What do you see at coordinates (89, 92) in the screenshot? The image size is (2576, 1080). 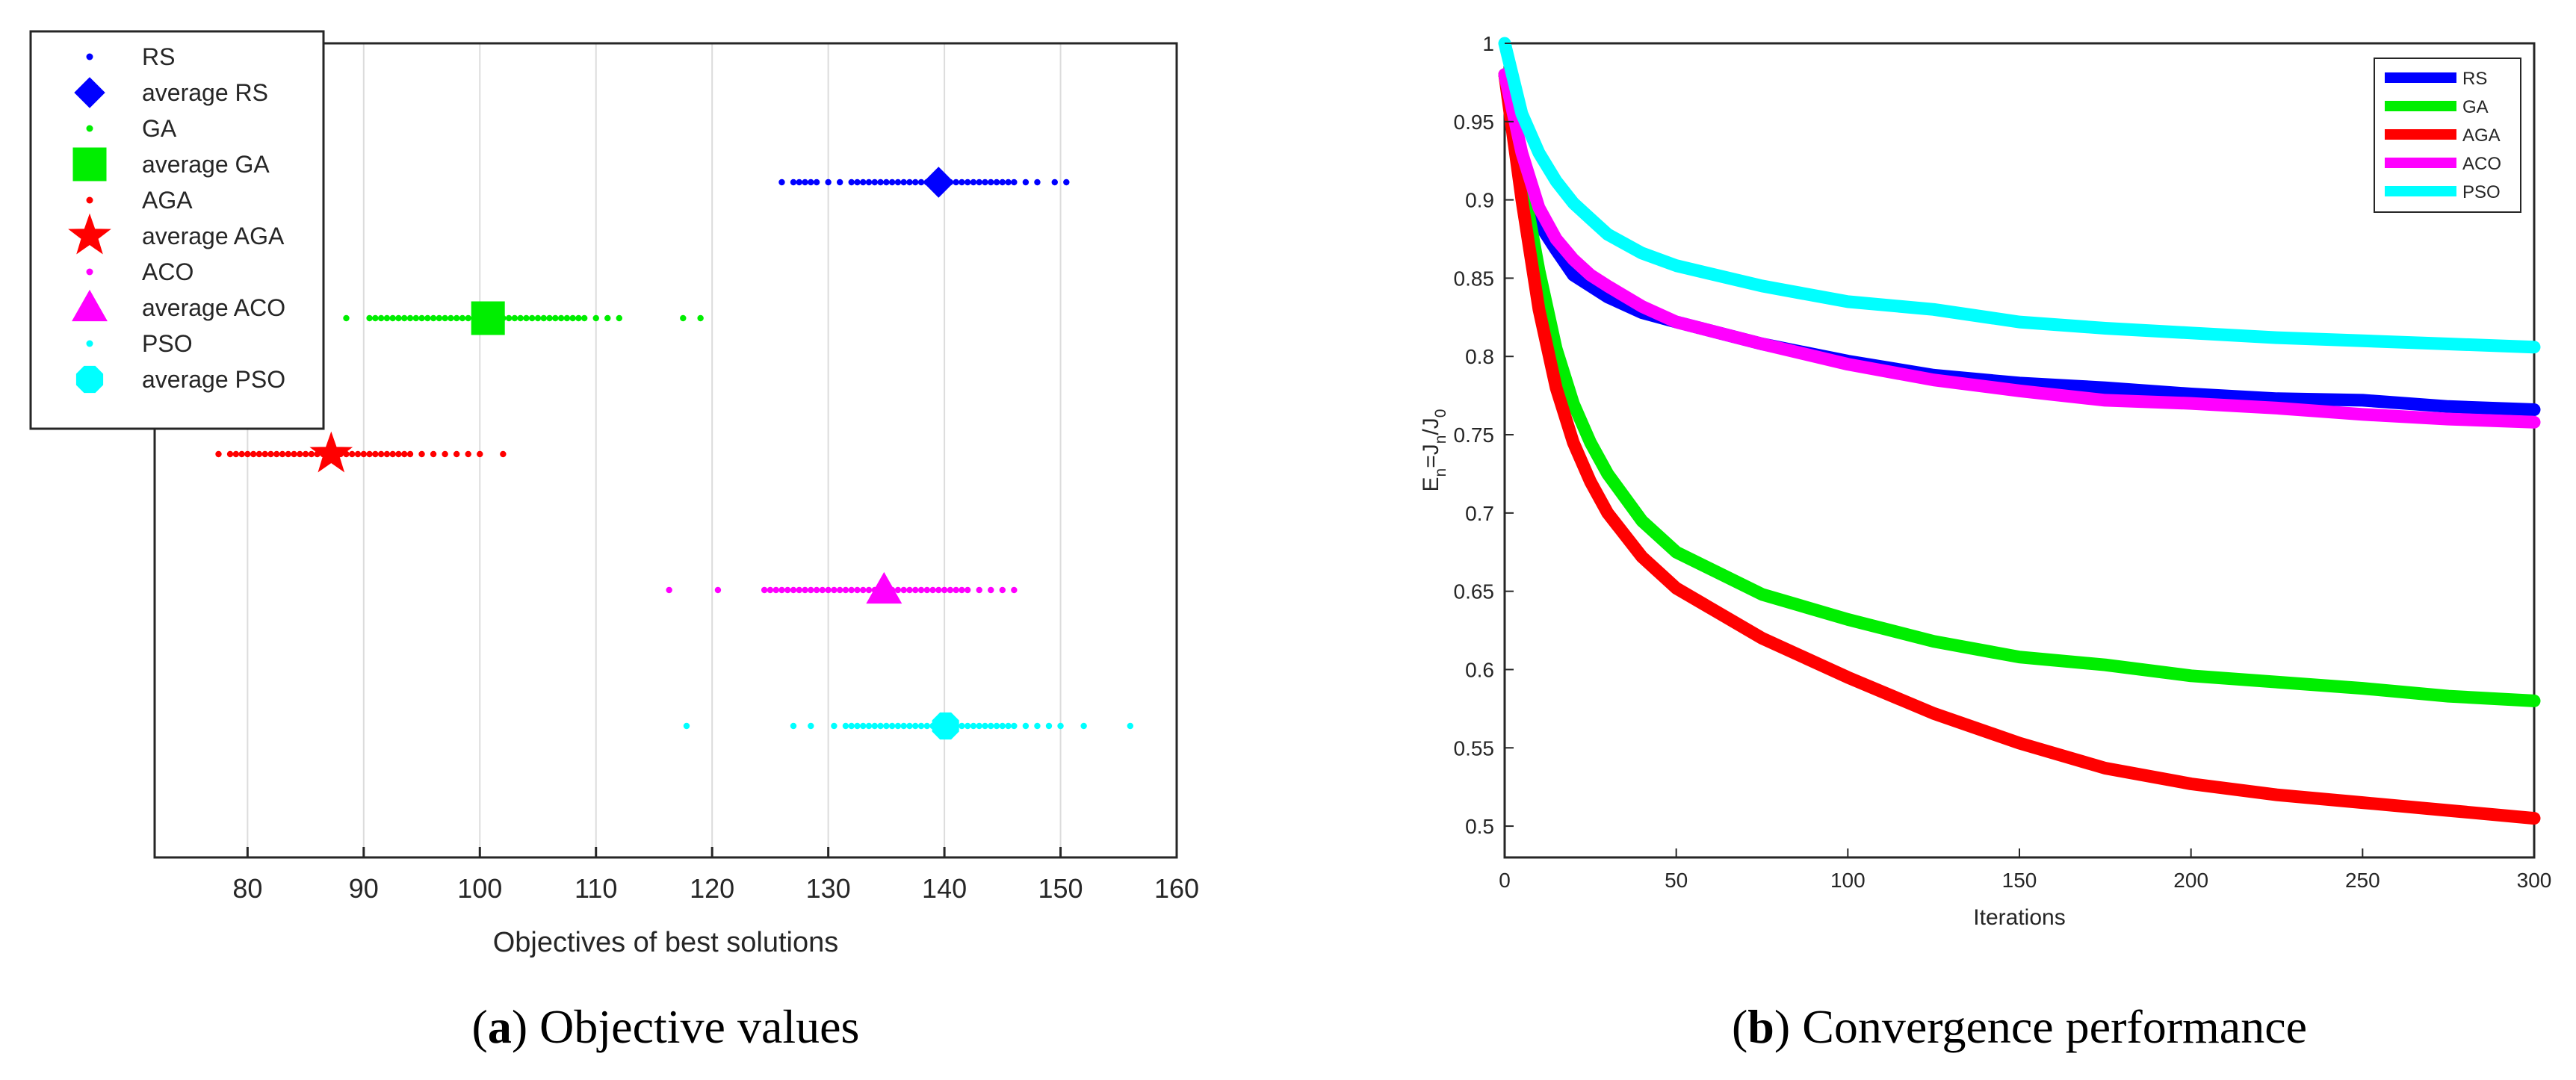 I see `a-legend-marker-average-rs` at bounding box center [89, 92].